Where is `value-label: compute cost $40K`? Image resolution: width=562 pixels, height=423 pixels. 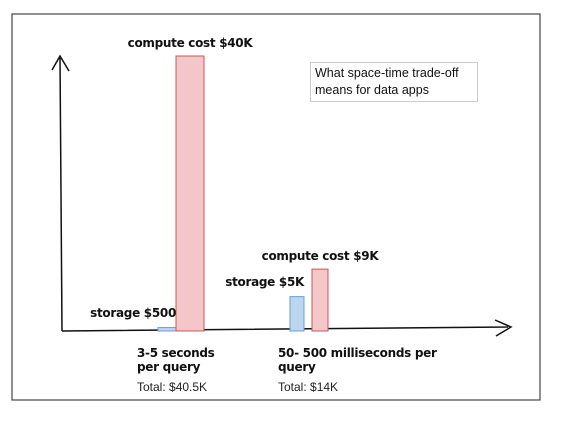
value-label: compute cost $40K is located at coordinates (190, 43).